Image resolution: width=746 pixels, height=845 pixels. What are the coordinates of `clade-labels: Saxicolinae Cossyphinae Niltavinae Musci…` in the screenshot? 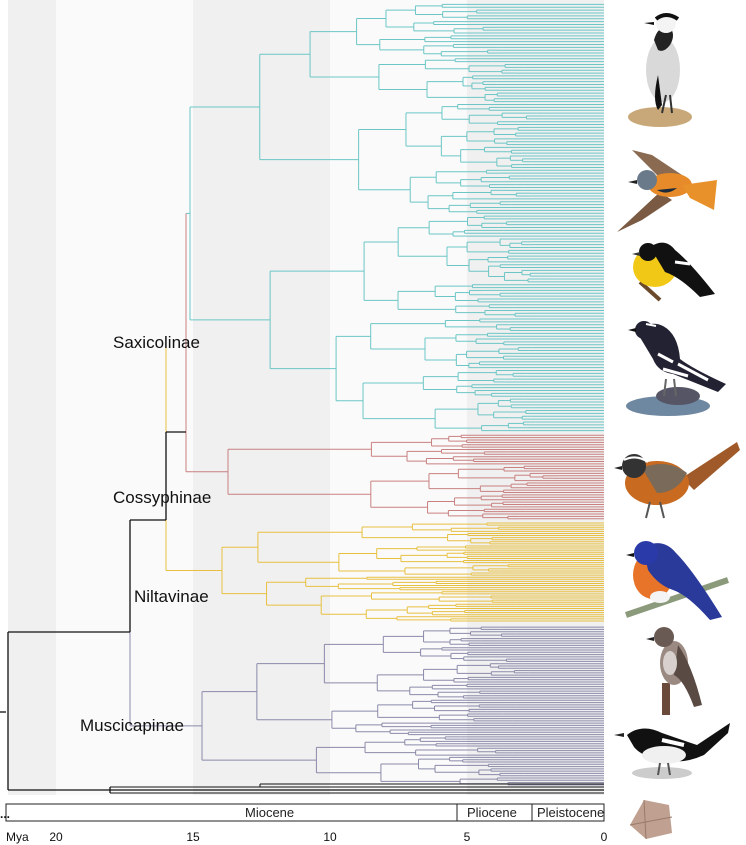 It's located at (145, 534).